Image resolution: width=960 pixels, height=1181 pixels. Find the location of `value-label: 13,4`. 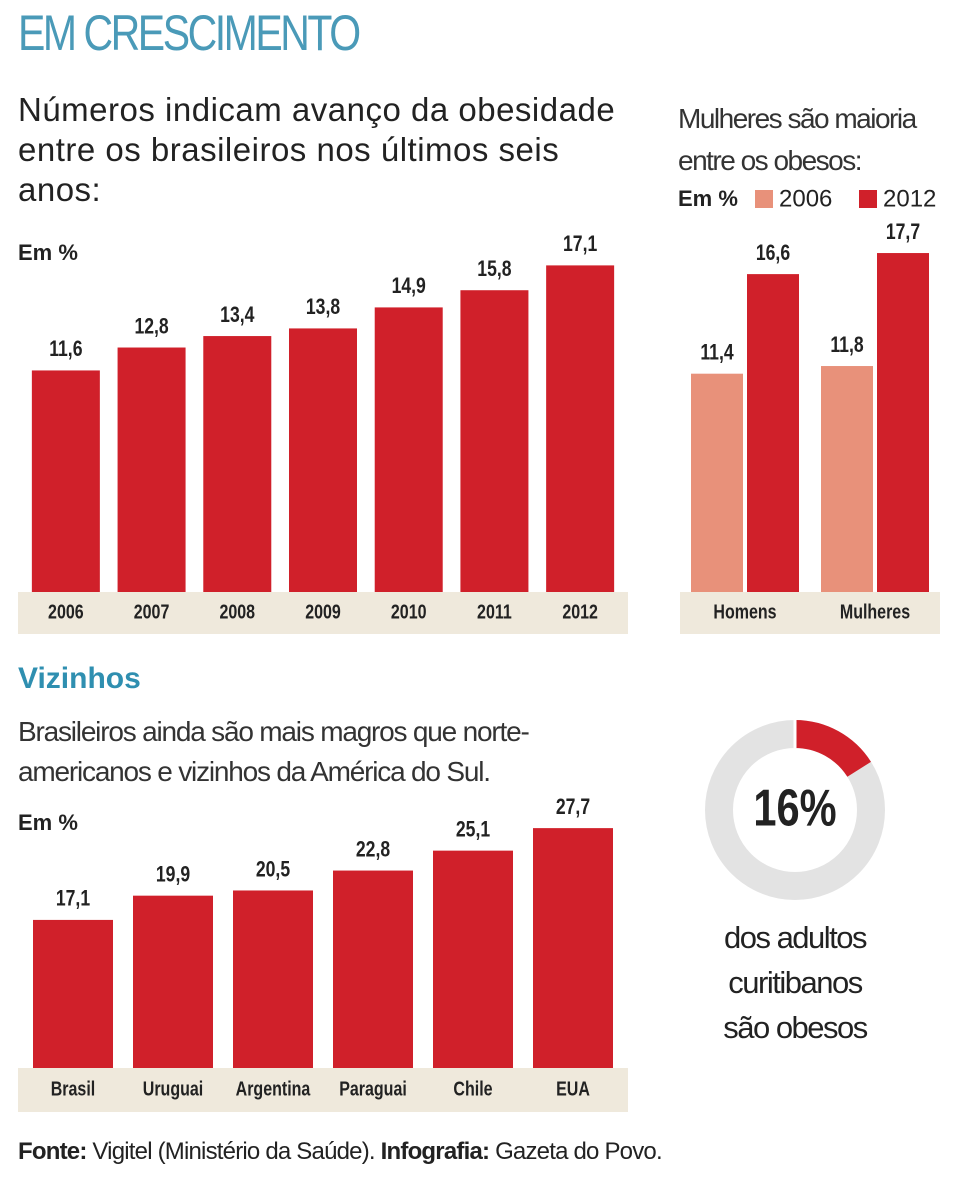

value-label: 13,4 is located at coordinates (237, 315).